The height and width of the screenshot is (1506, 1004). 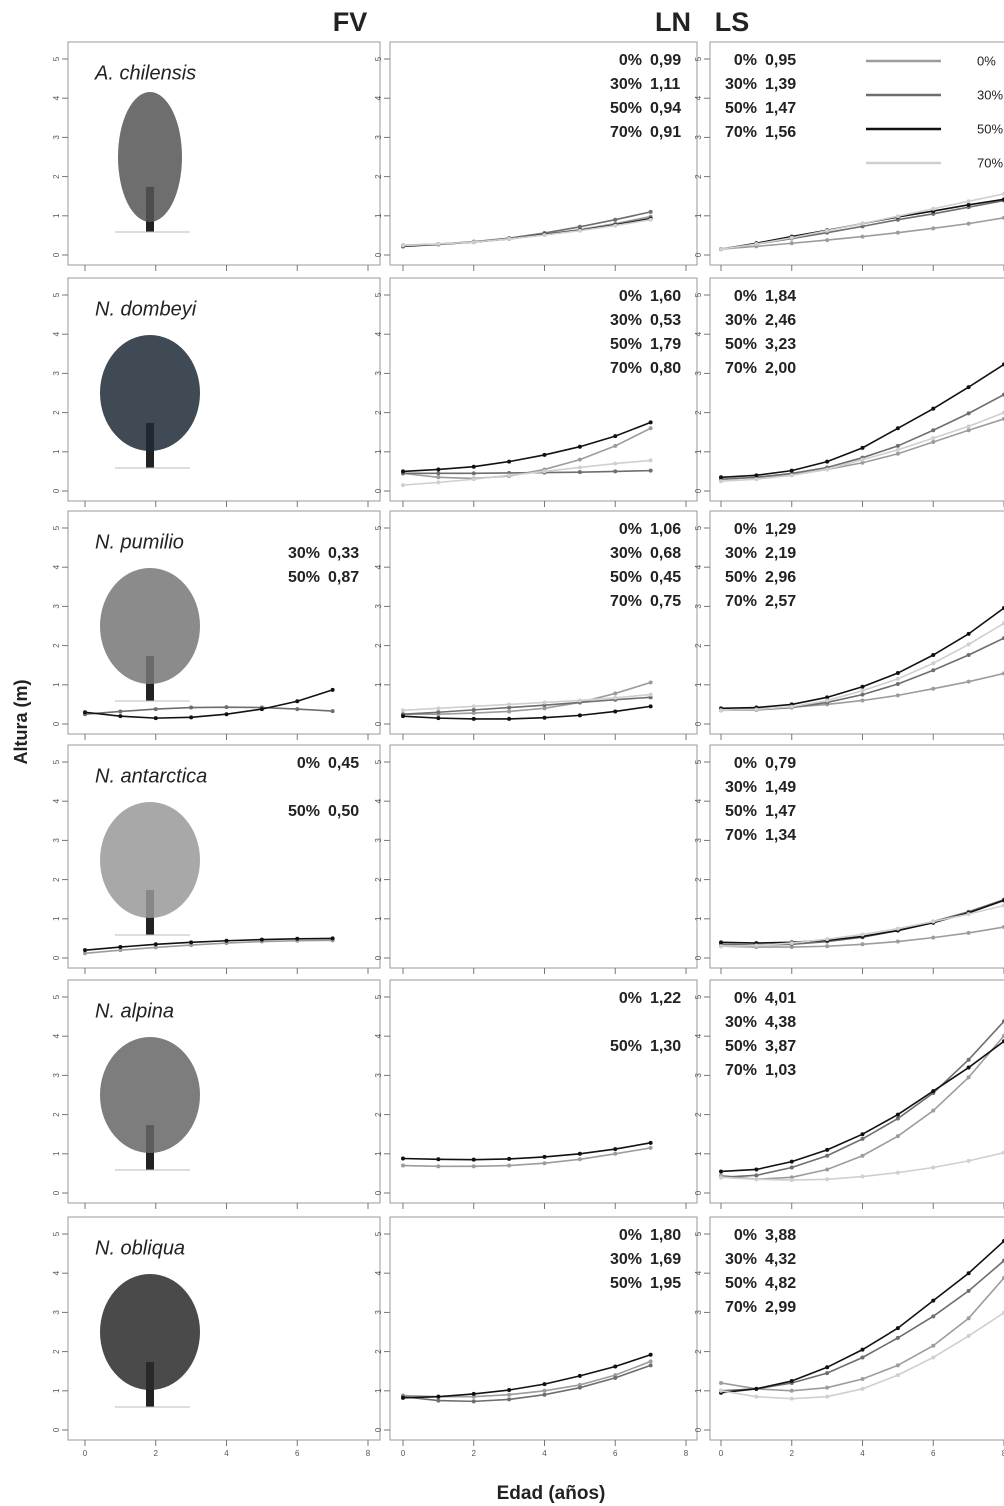 I want to click on annotation-value: 0,95, so click(x=780, y=60).